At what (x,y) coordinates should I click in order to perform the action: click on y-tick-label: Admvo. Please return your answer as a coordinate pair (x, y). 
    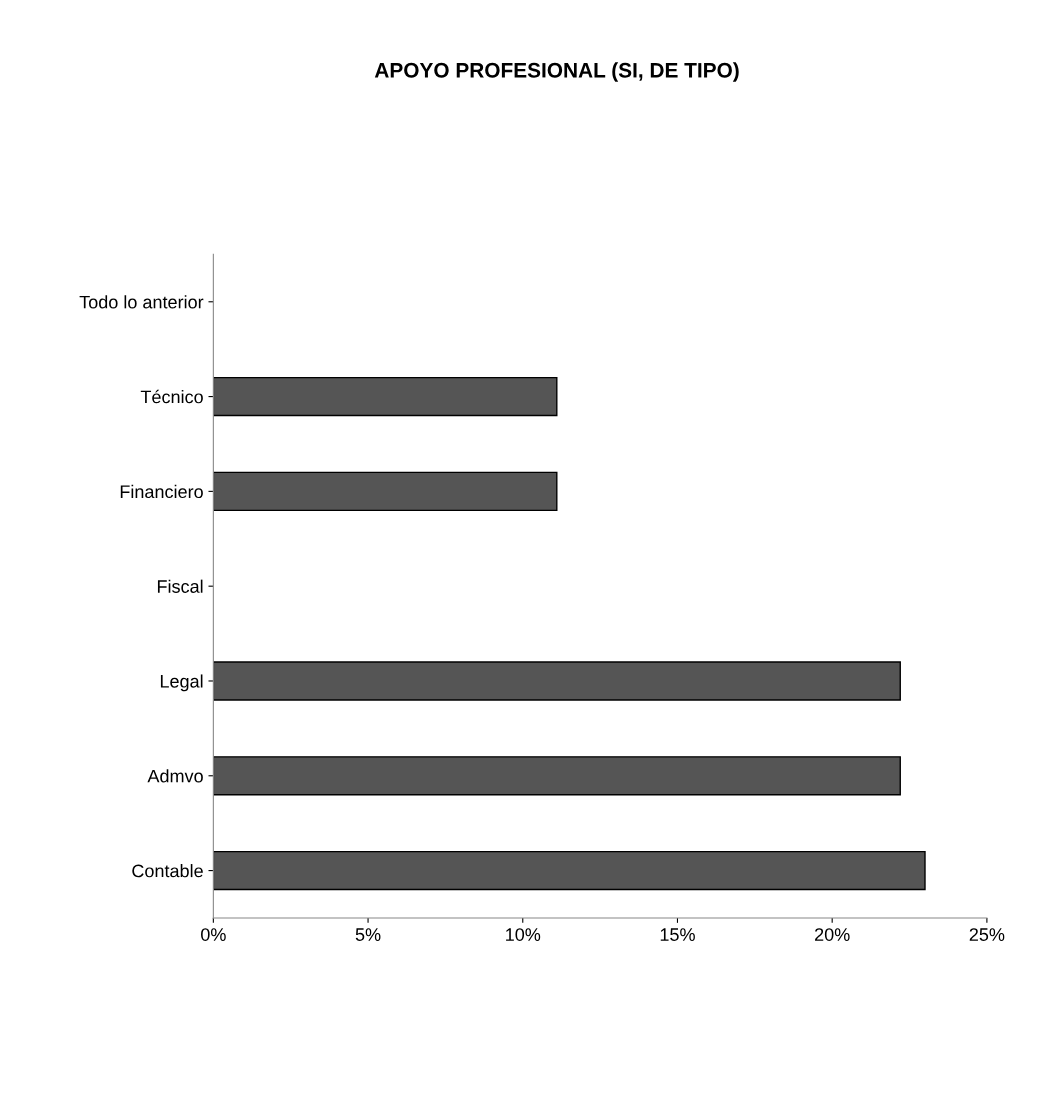
    Looking at the image, I should click on (175, 776).